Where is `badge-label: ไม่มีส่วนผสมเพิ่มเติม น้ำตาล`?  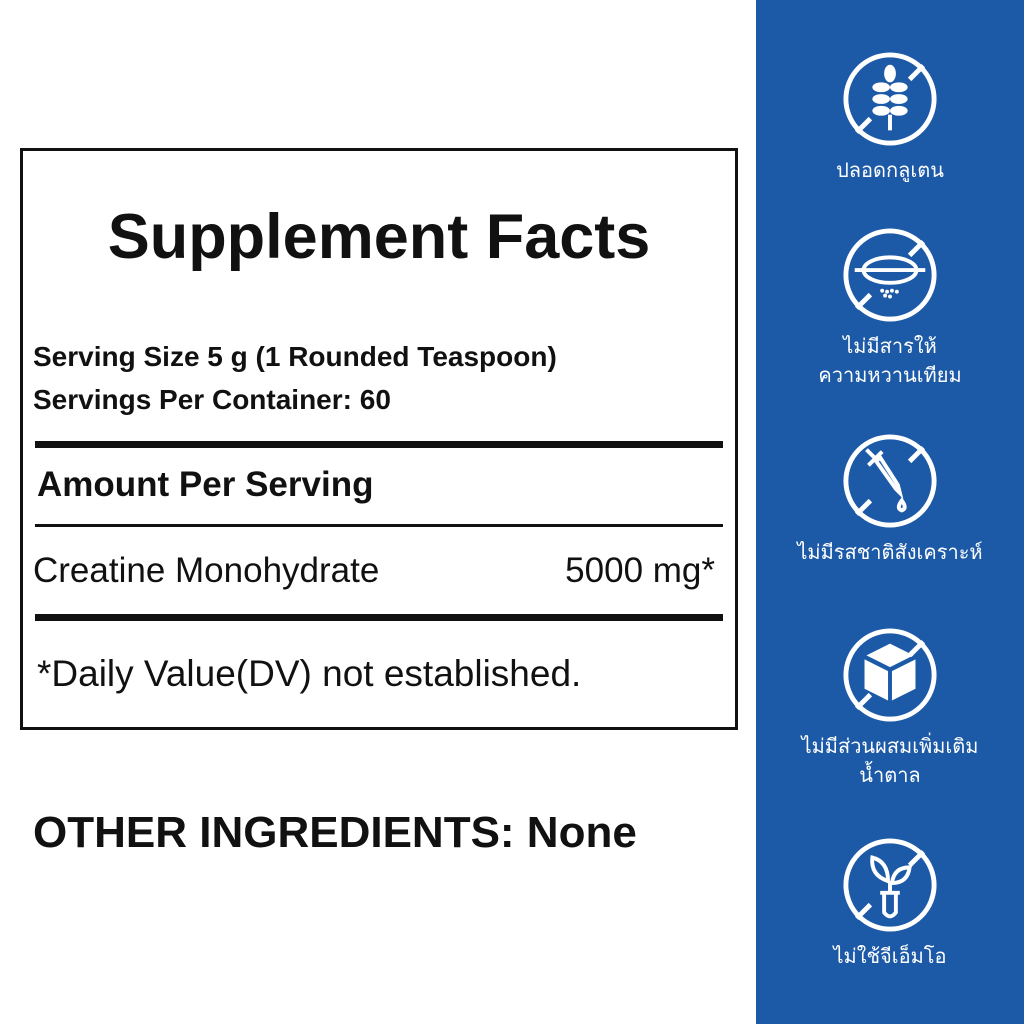 badge-label: ไม่มีส่วนผสมเพิ่มเติม น้ำตาล is located at coordinates (890, 760).